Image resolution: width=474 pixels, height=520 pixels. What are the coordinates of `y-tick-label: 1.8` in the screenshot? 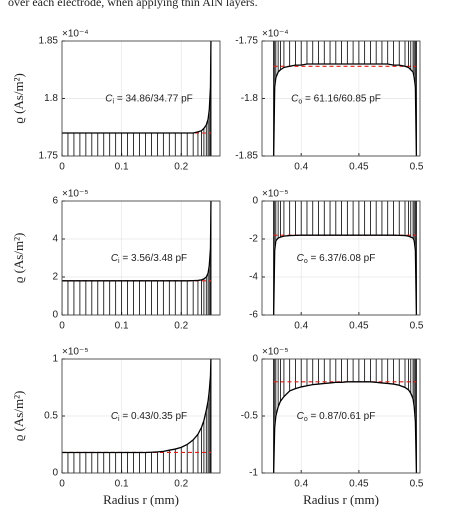 It's located at (51, 98).